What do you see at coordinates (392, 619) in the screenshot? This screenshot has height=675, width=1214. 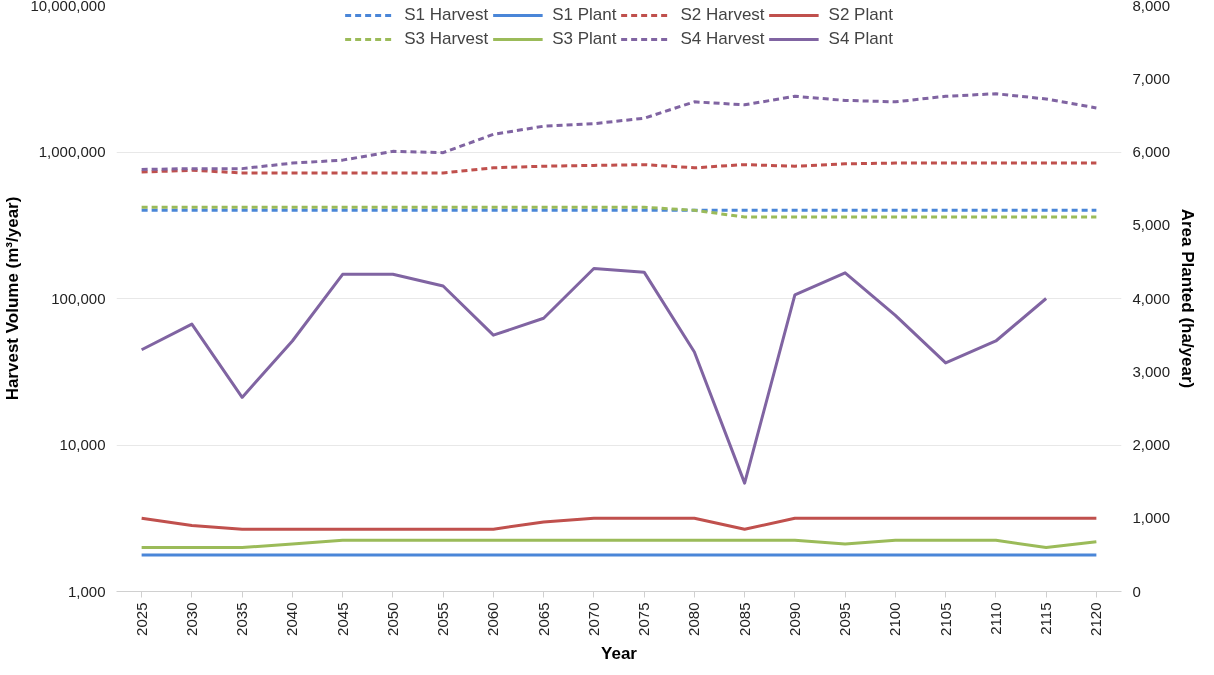 I see `x-tick-label: 2050` at bounding box center [392, 619].